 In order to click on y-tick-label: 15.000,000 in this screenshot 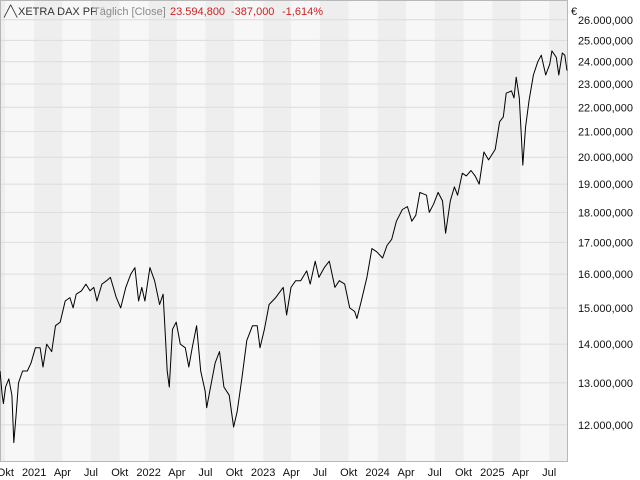, I will do `click(605, 309)`.